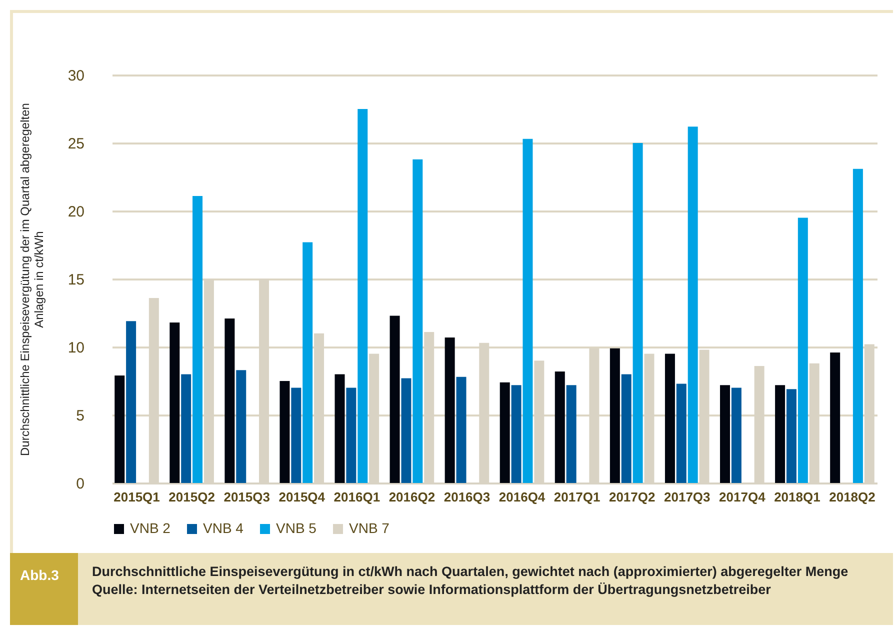  What do you see at coordinates (150, 528) in the screenshot?
I see `legend-label: VNB 2` at bounding box center [150, 528].